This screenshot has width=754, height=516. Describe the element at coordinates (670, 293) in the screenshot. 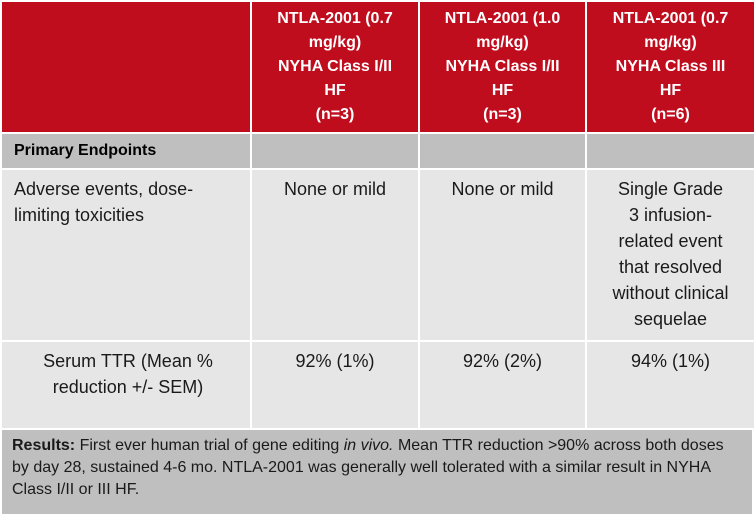

I see `cell-line: without clinical` at that location.